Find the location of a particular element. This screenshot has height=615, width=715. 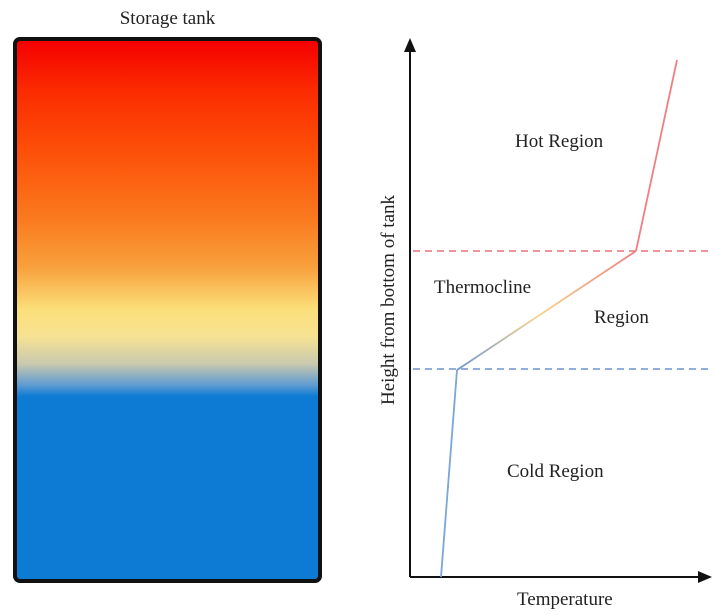

thermocline-profile is located at coordinates (546, 310).